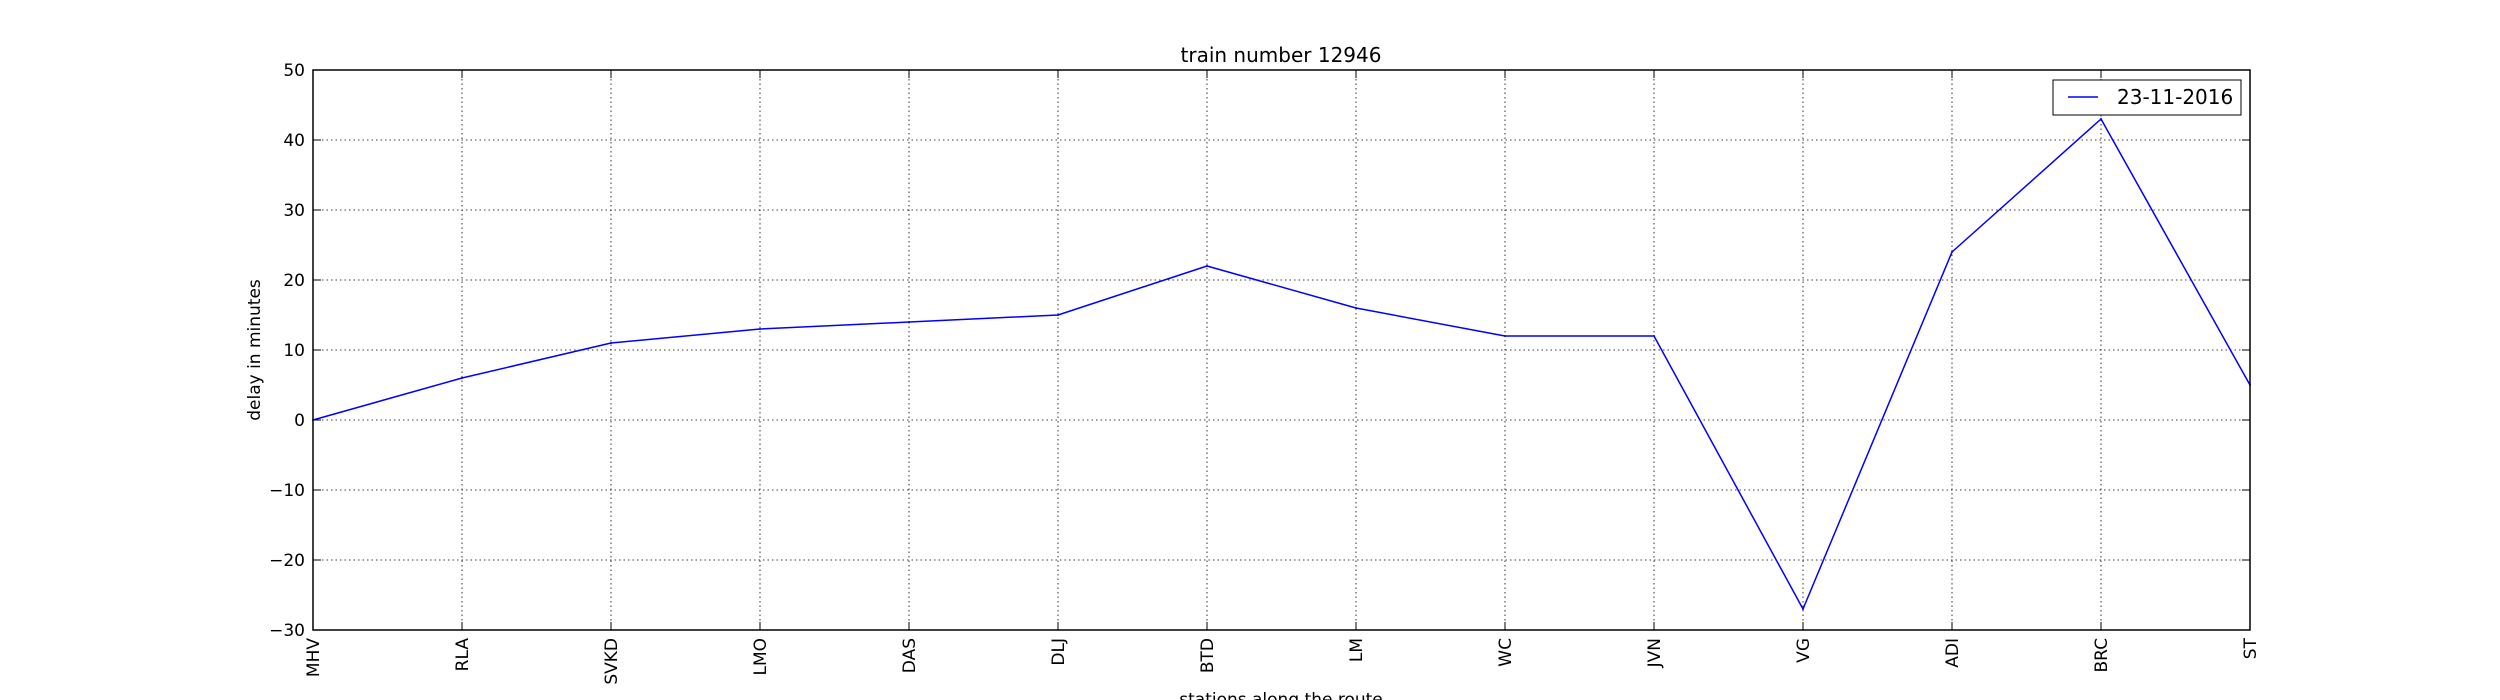 Image resolution: width=2500 pixels, height=700 pixels. Describe the element at coordinates (1953, 653) in the screenshot. I see `x-tick-label: ADI` at that location.